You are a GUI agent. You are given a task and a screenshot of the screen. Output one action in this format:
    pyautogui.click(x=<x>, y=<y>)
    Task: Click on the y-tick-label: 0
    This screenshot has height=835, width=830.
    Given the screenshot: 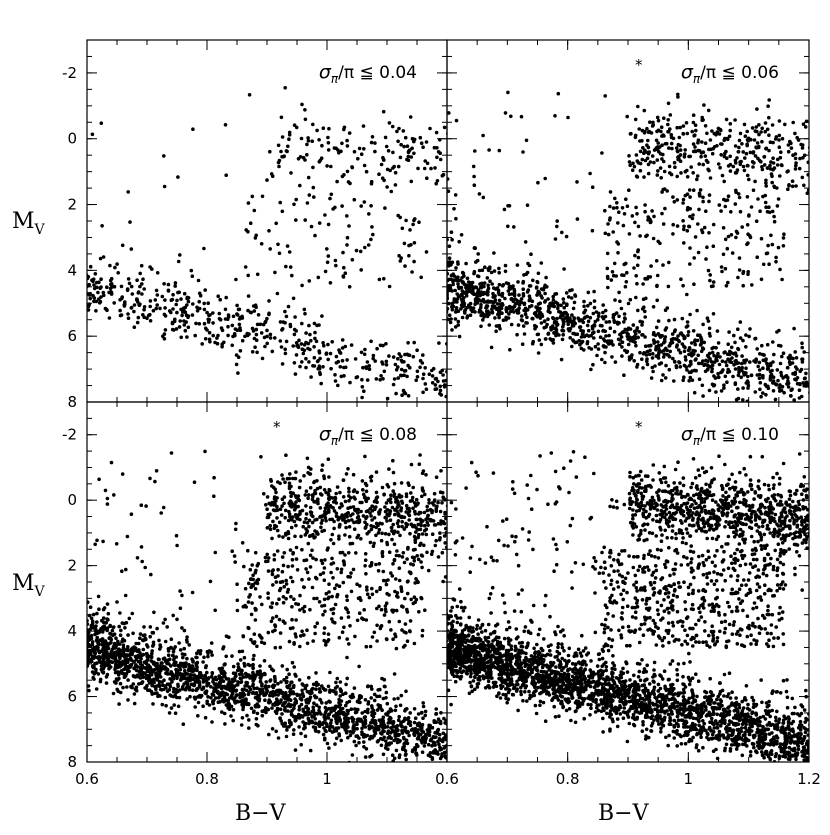 What is the action you would take?
    pyautogui.click(x=72, y=139)
    